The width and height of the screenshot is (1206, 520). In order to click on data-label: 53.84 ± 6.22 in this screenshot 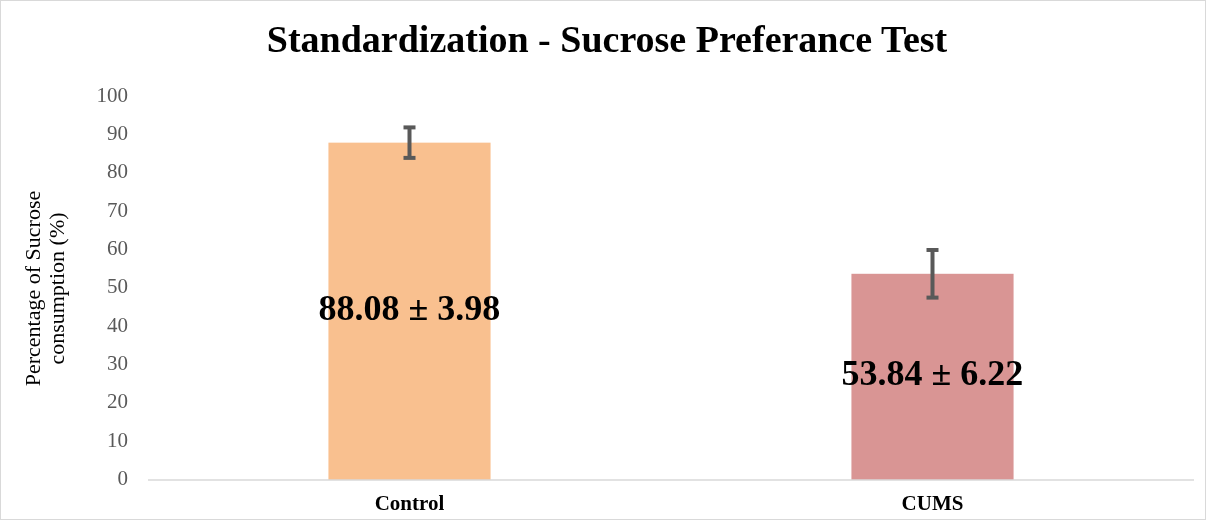, I will do `click(932, 373)`.